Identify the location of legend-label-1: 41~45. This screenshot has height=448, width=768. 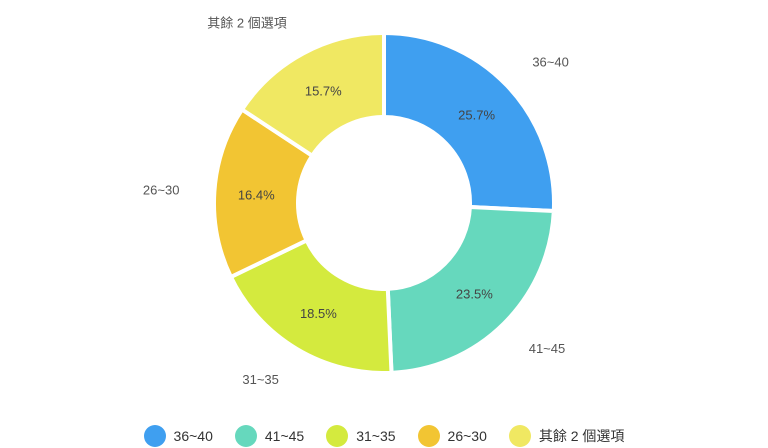
(284, 436).